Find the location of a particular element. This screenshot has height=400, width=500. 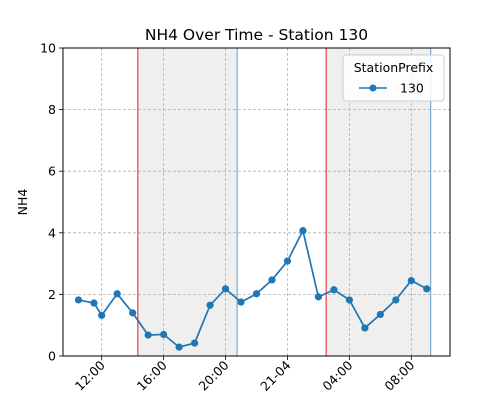

x-tick-label: 04:00 is located at coordinates (337, 375).